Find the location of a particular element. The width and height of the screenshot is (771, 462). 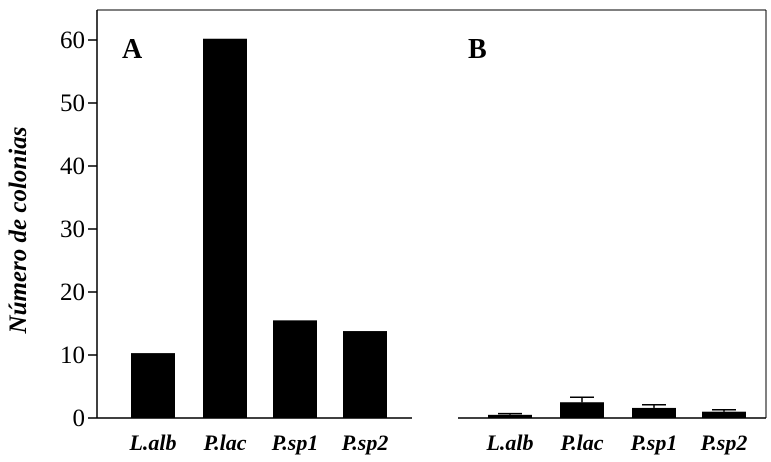

y-tick-label: 50 is located at coordinates (72, 103).